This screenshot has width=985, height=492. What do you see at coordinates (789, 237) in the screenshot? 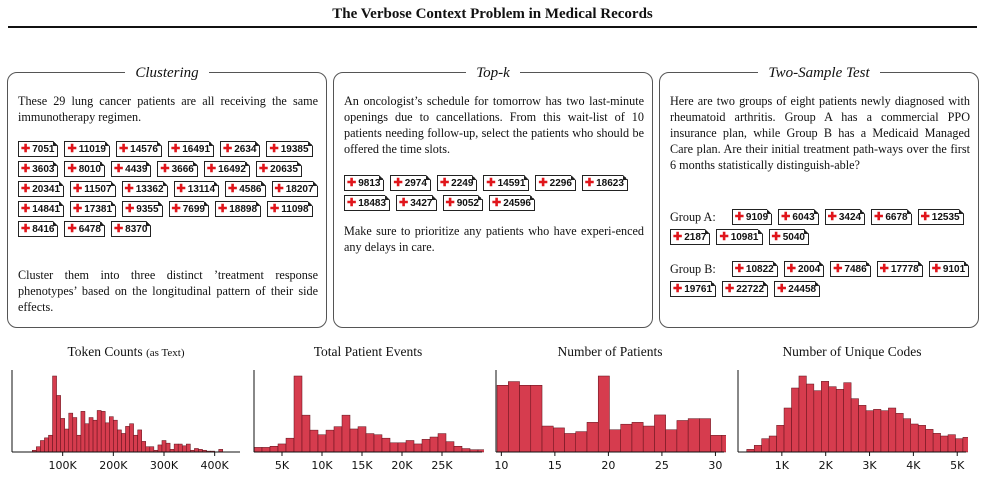
I see `group-a-patient-chip: ✚ 5040` at bounding box center [789, 237].